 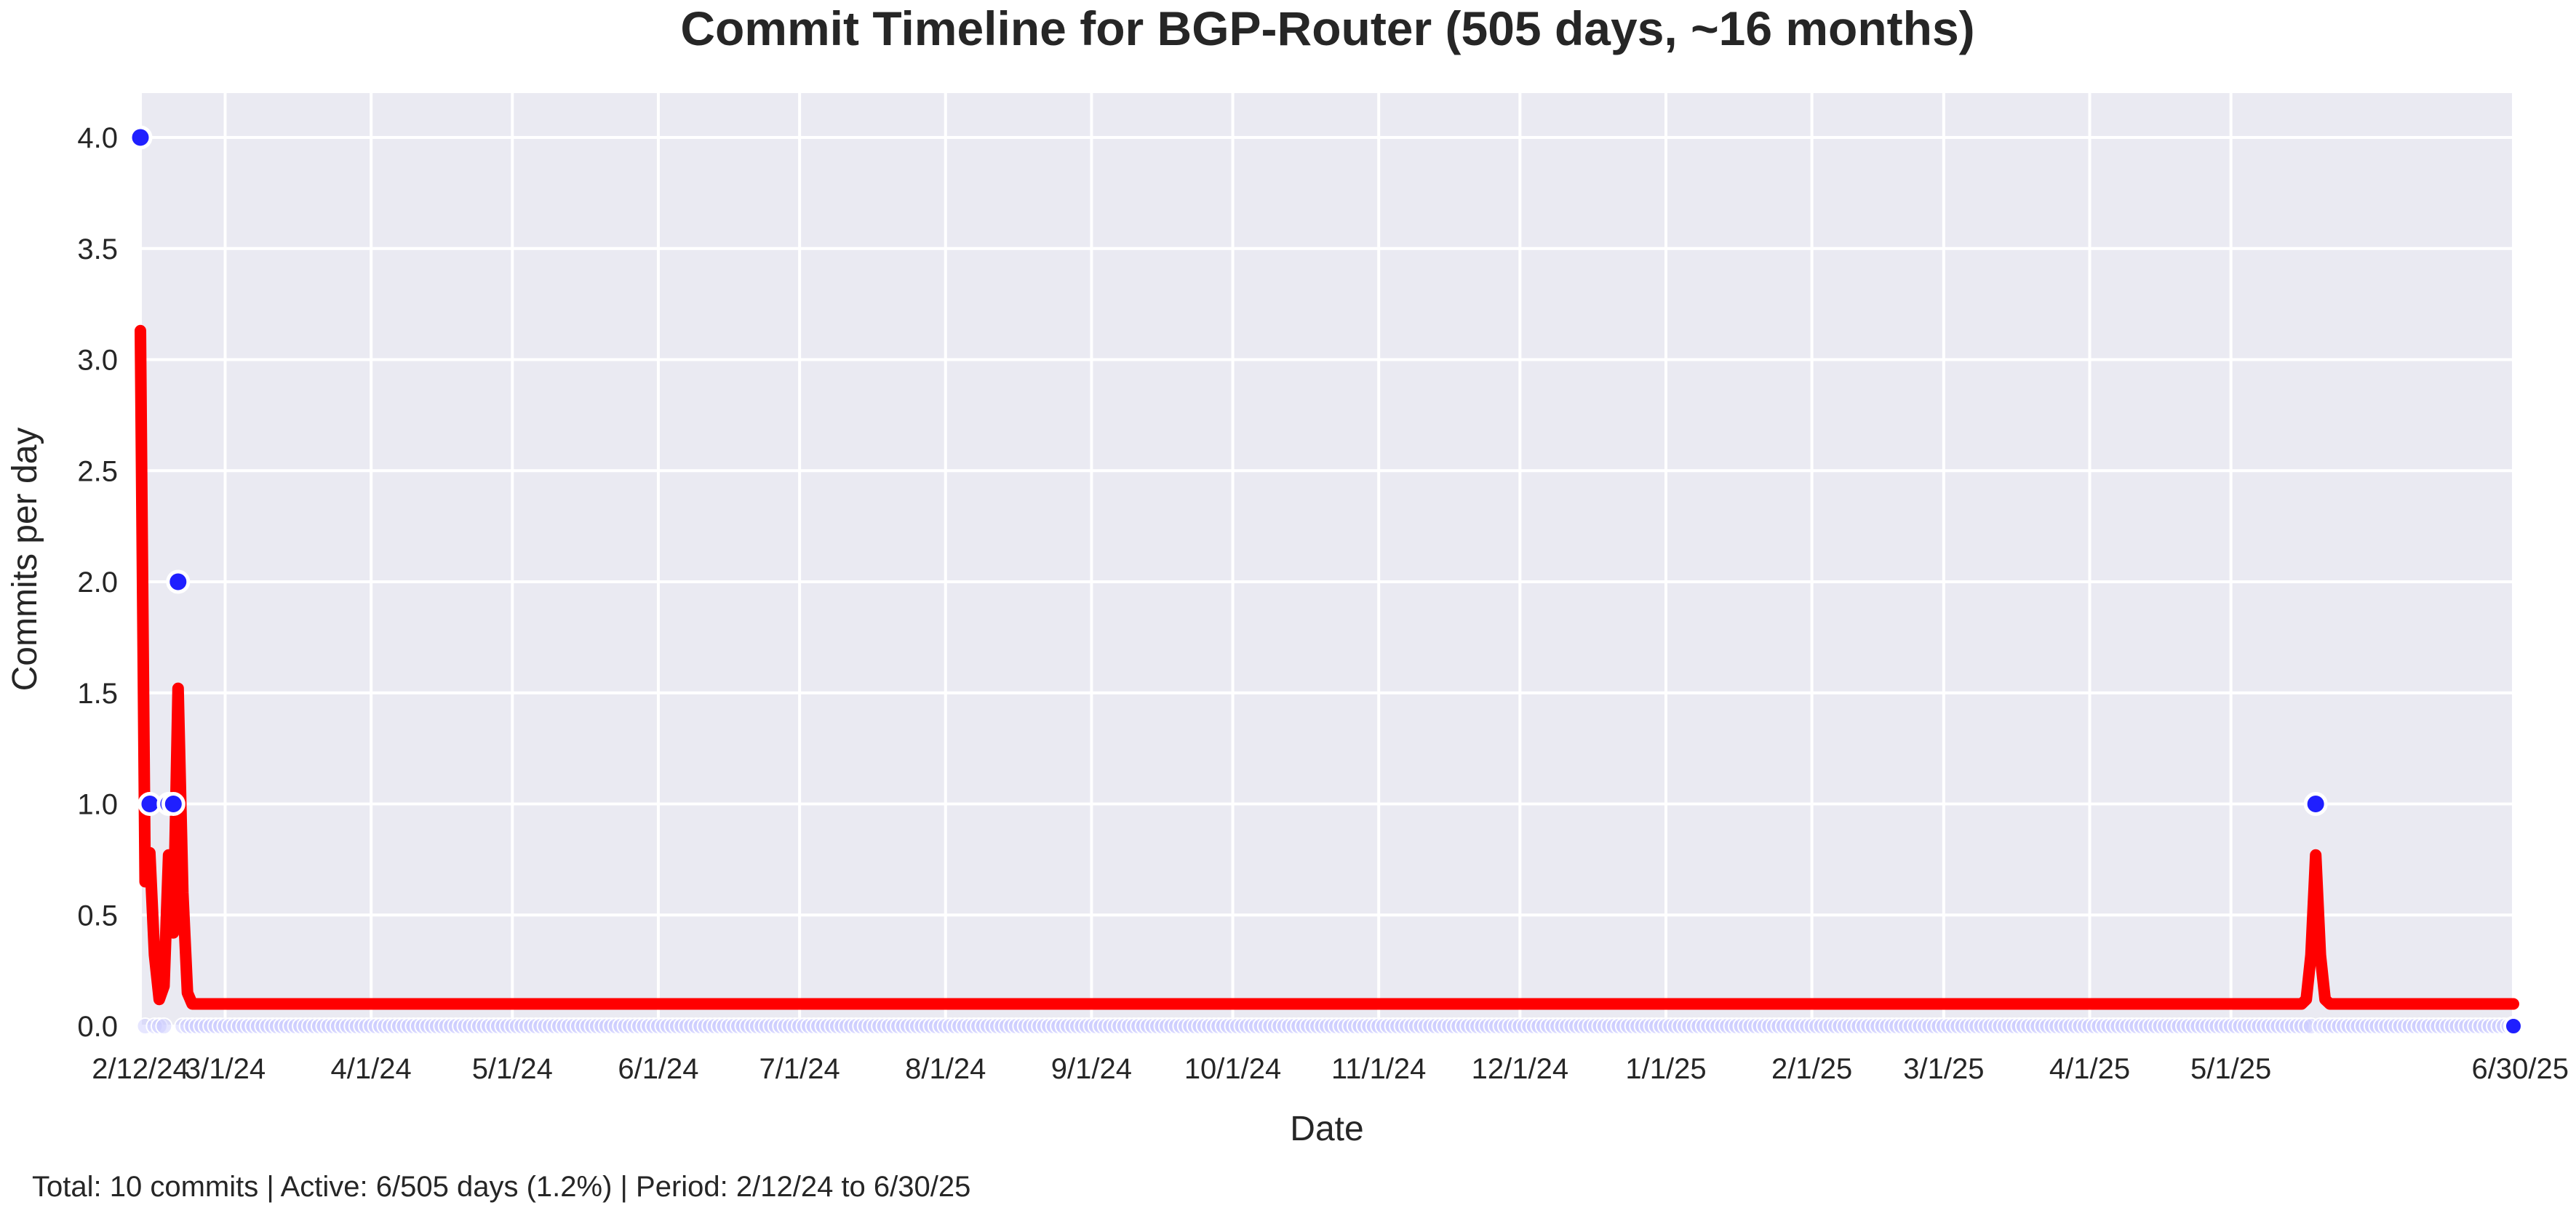 What do you see at coordinates (97, 138) in the screenshot?
I see `y-tick-label: 4.0` at bounding box center [97, 138].